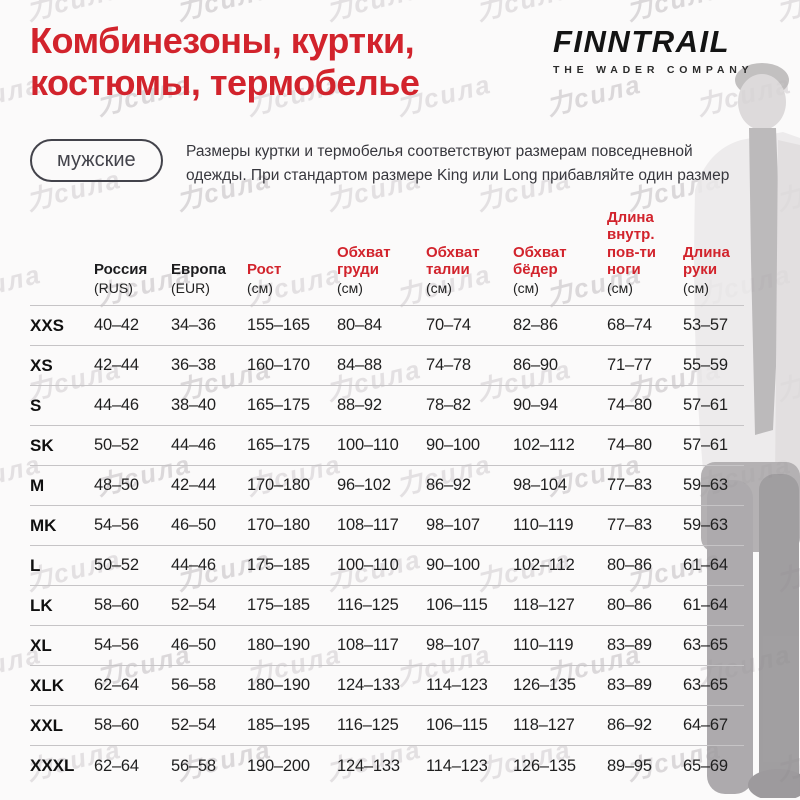 This screenshot has width=800, height=800. I want to click on title-line1: Комбинезоны, куртки,, so click(222, 40).